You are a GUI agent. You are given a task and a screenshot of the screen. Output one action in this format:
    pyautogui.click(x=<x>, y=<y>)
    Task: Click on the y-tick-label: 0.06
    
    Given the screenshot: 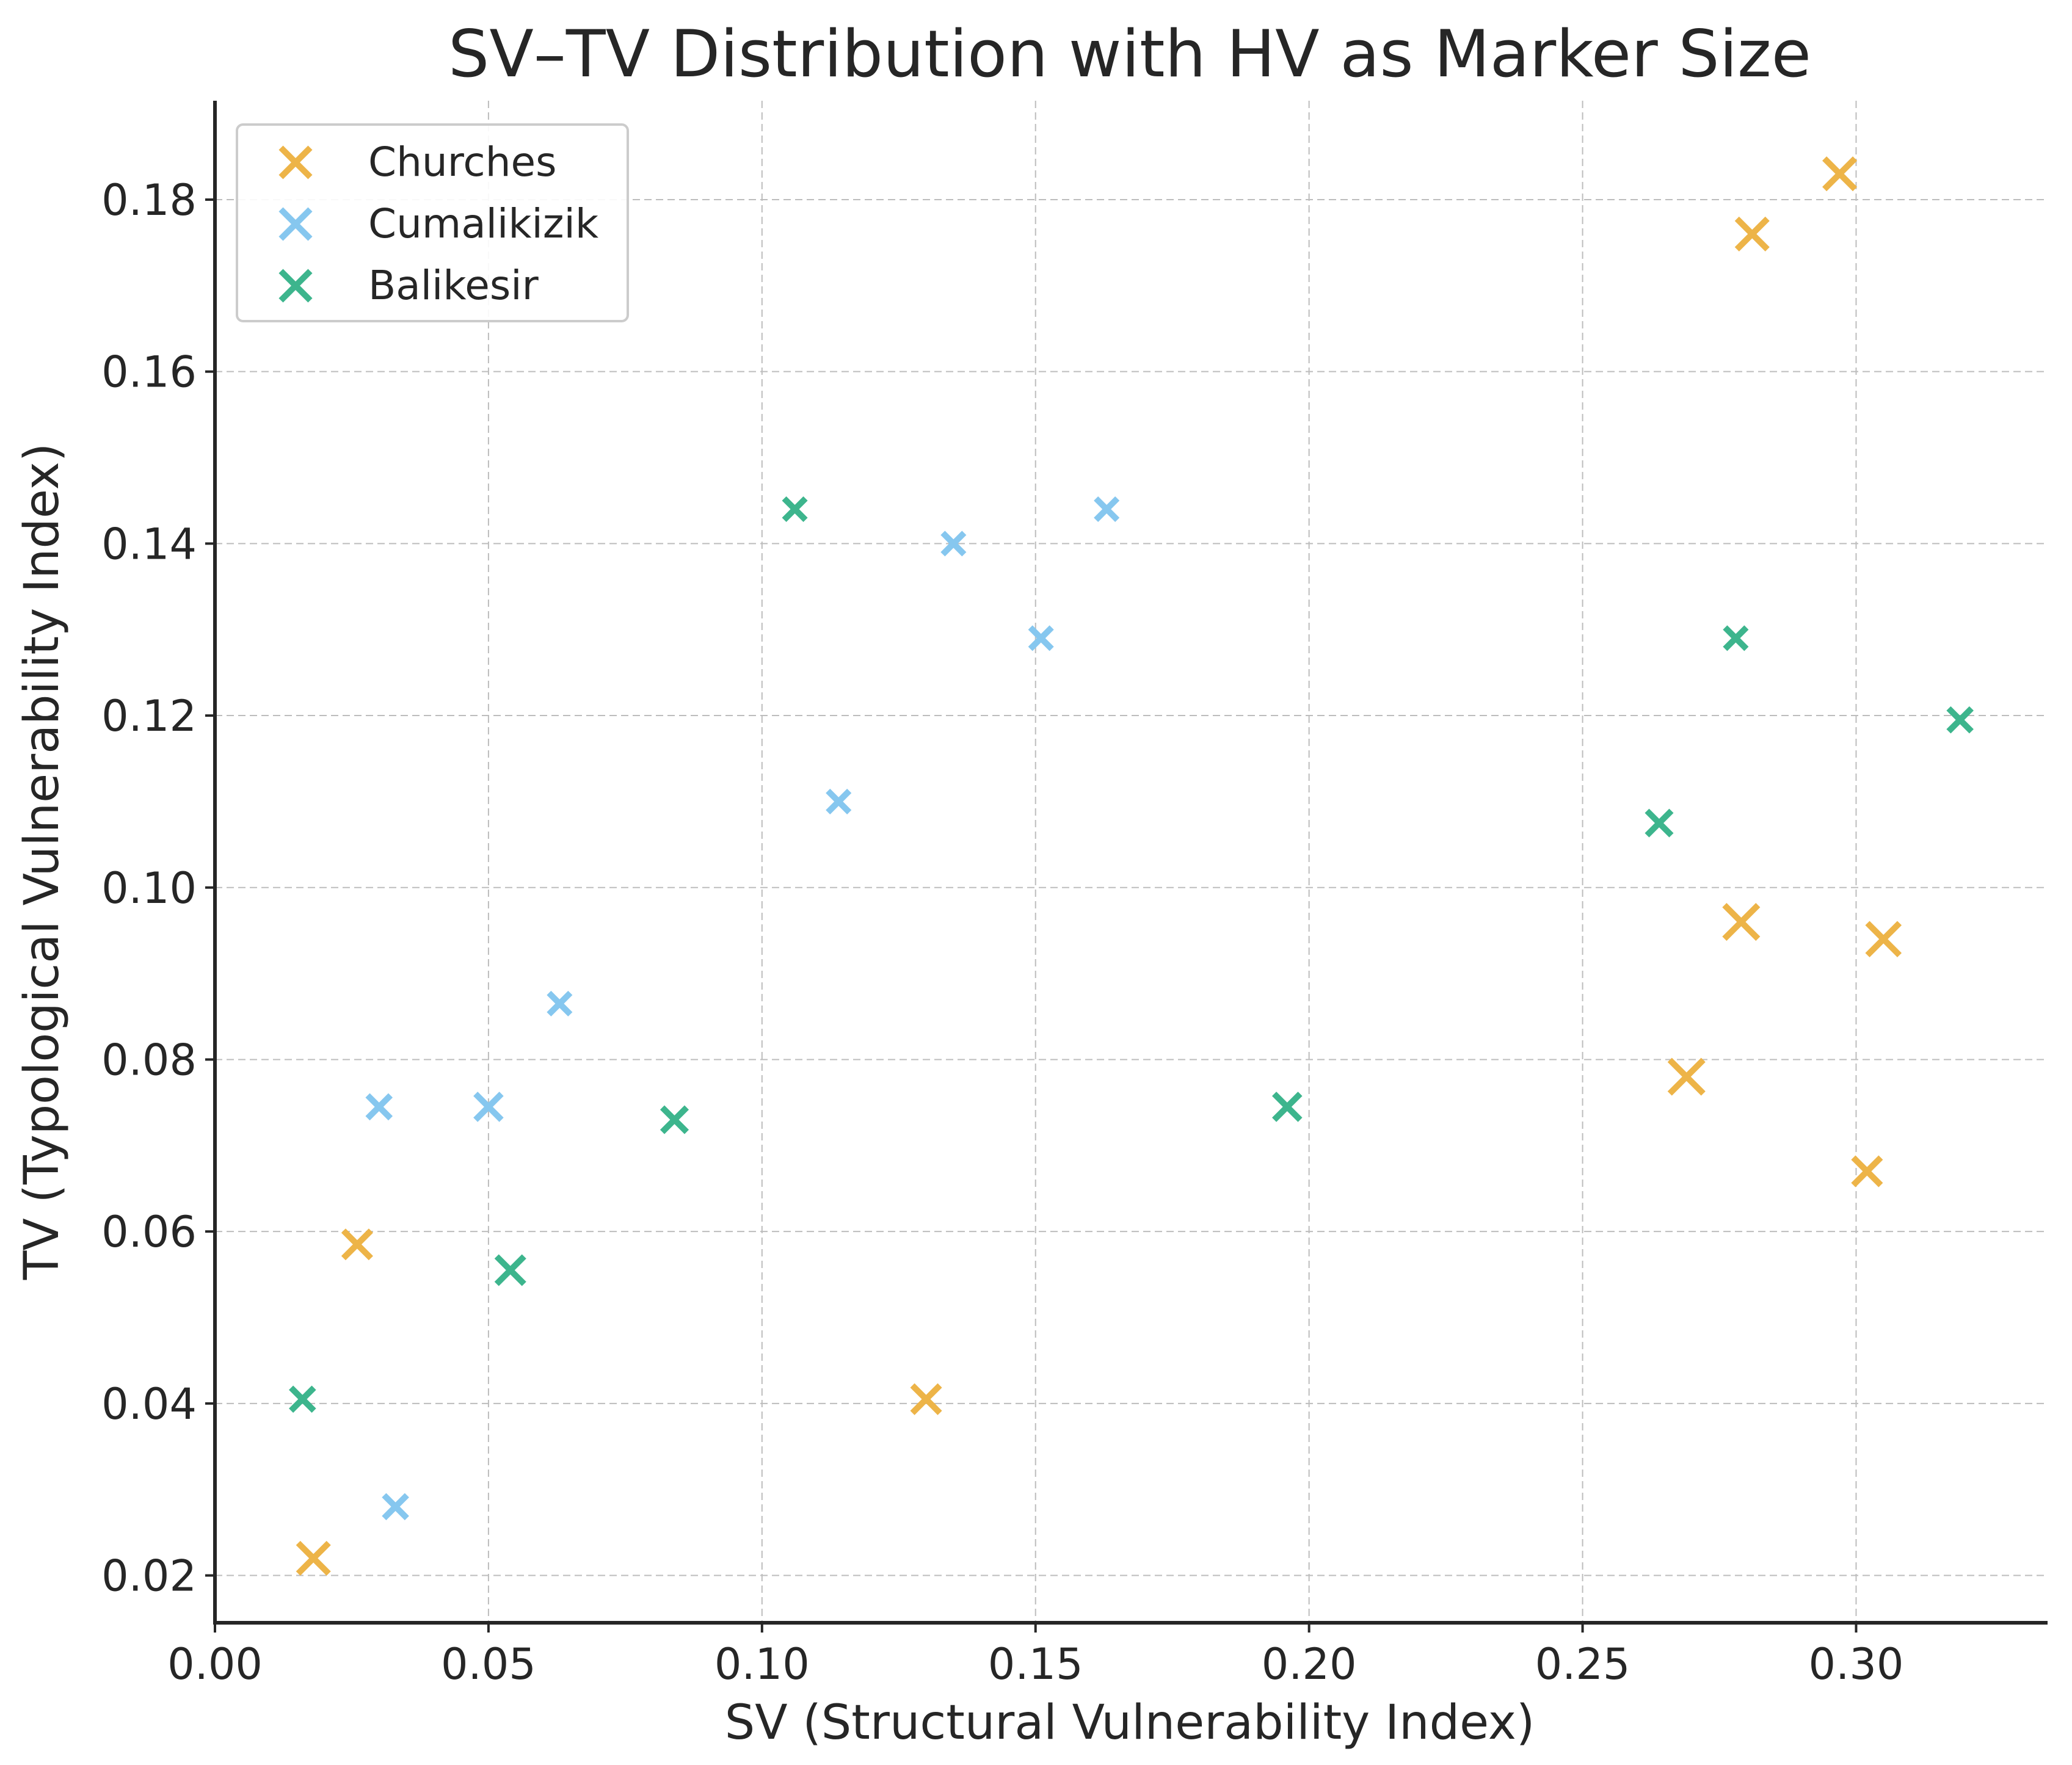 What is the action you would take?
    pyautogui.click(x=149, y=1232)
    